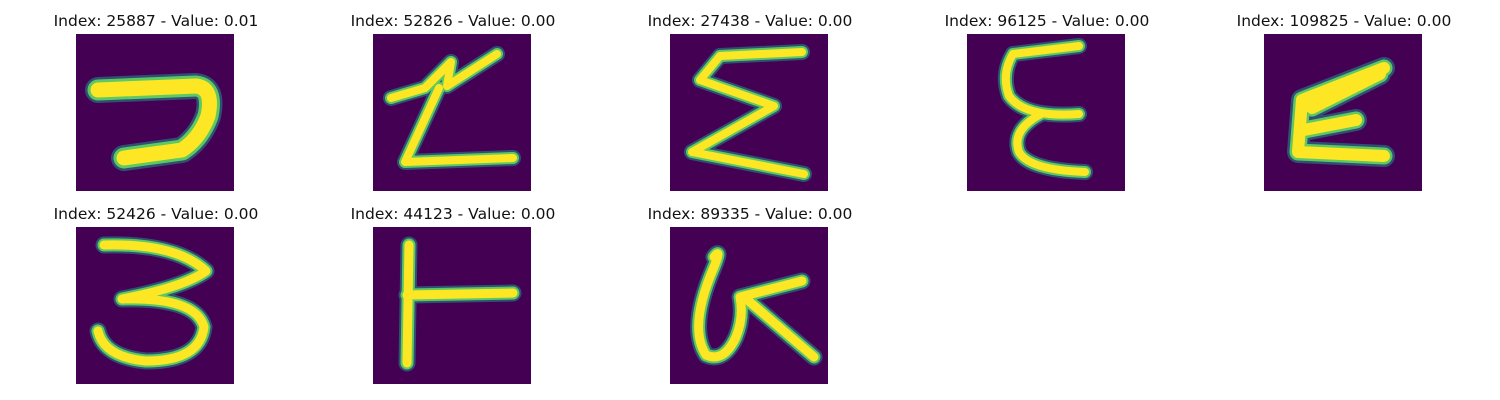  What do you see at coordinates (1344, 21) in the screenshot?
I see `sample-title: Index: 109825 - Value: 0.00` at bounding box center [1344, 21].